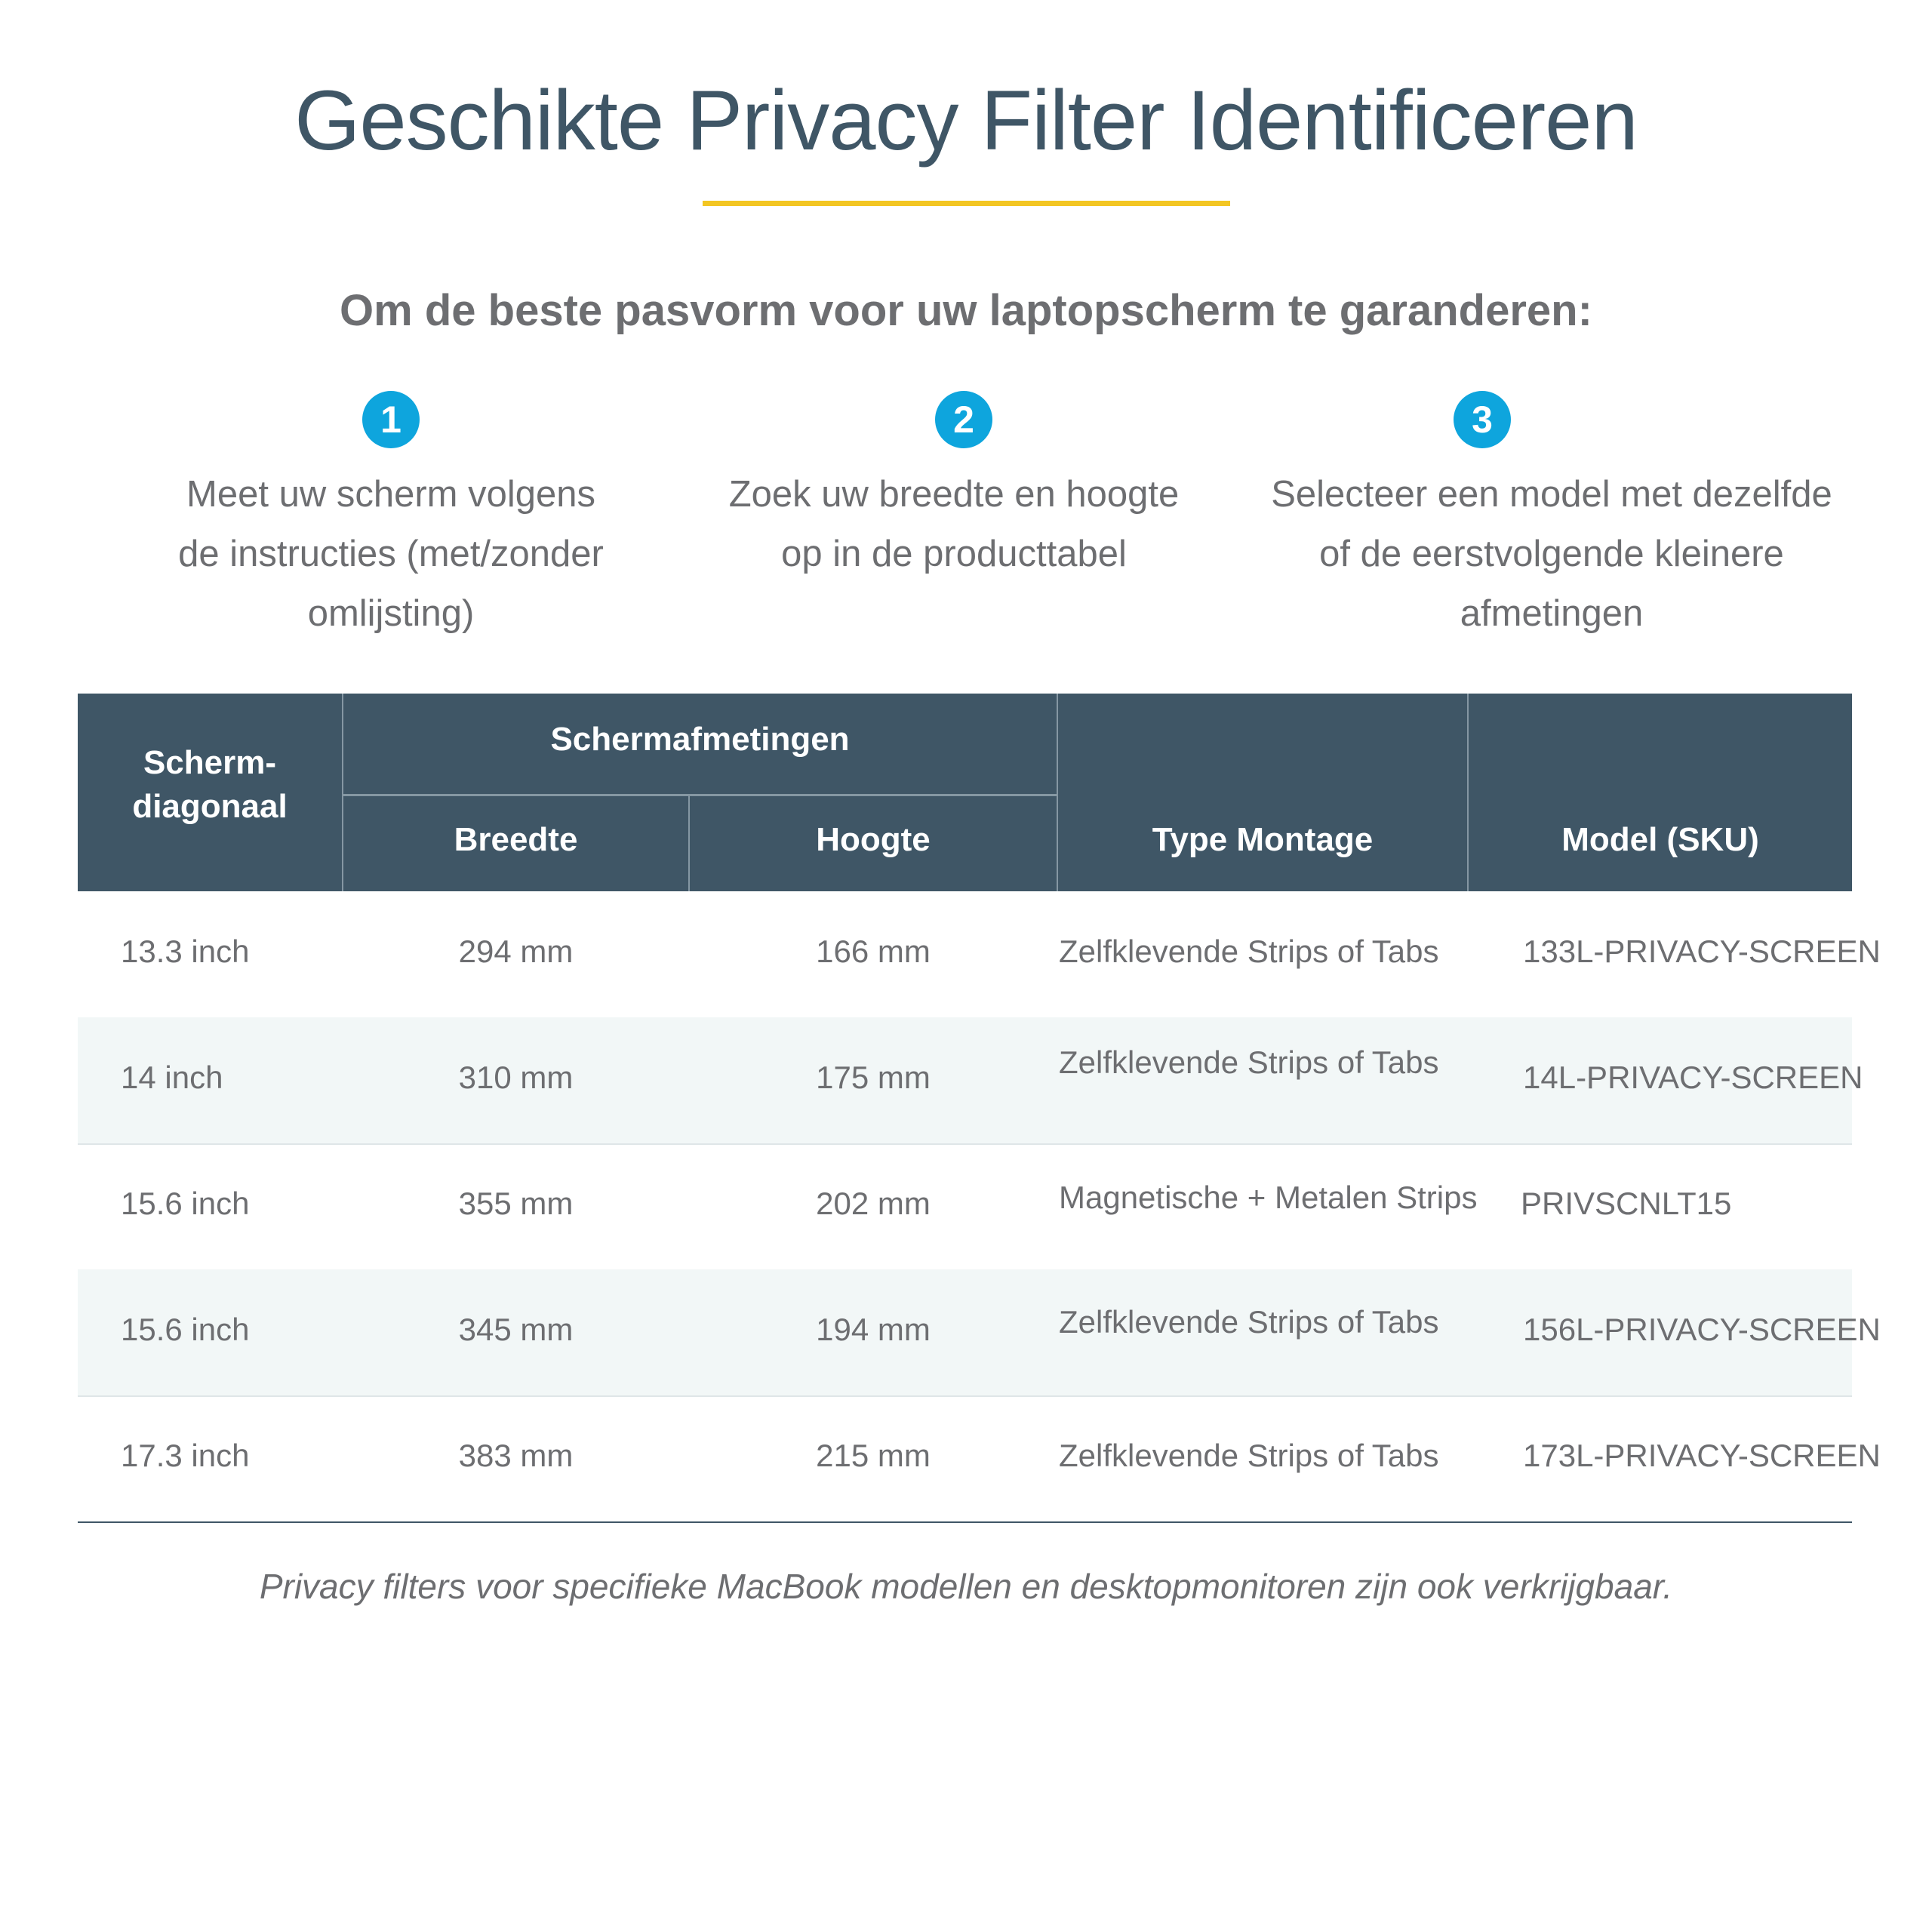 The image size is (1932, 1932). I want to click on cell-model: 133L-PRIVACY-SCREEN, so click(1702, 951).